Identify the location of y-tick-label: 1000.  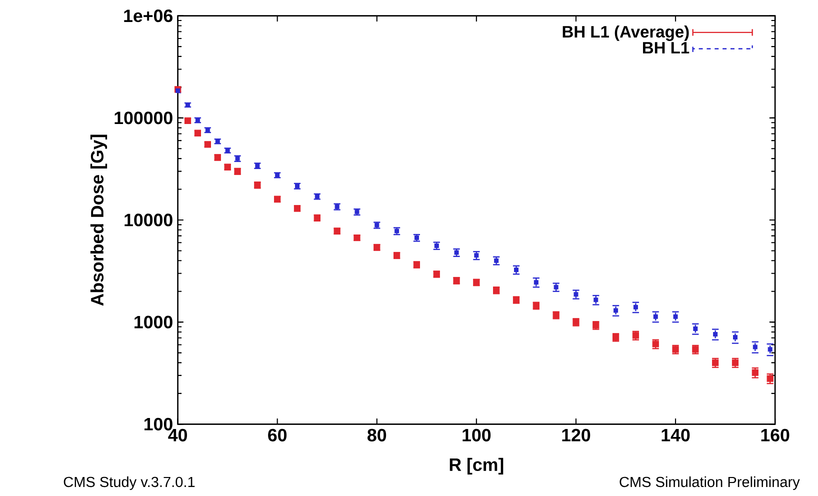
(153, 322).